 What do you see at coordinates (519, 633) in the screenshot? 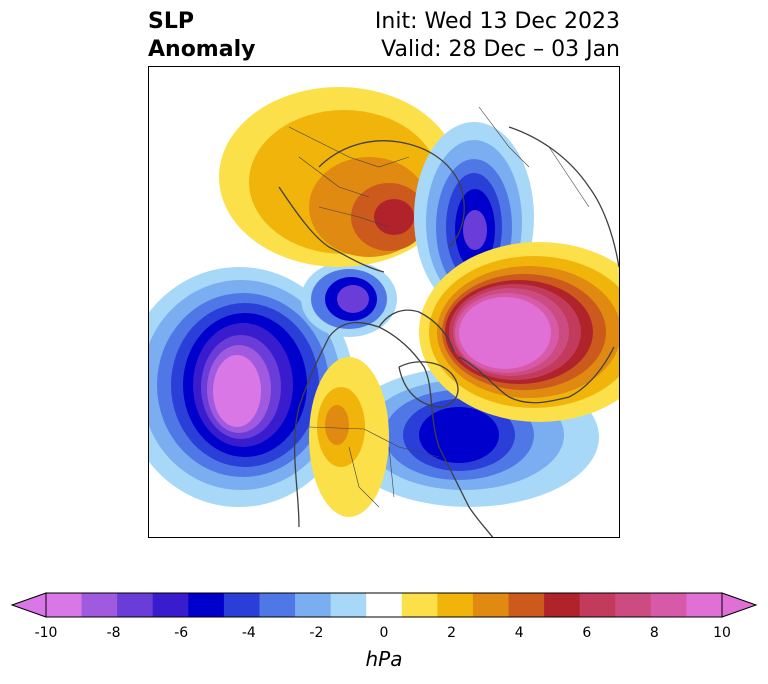
I see `colorbar-tick-label: 4` at bounding box center [519, 633].